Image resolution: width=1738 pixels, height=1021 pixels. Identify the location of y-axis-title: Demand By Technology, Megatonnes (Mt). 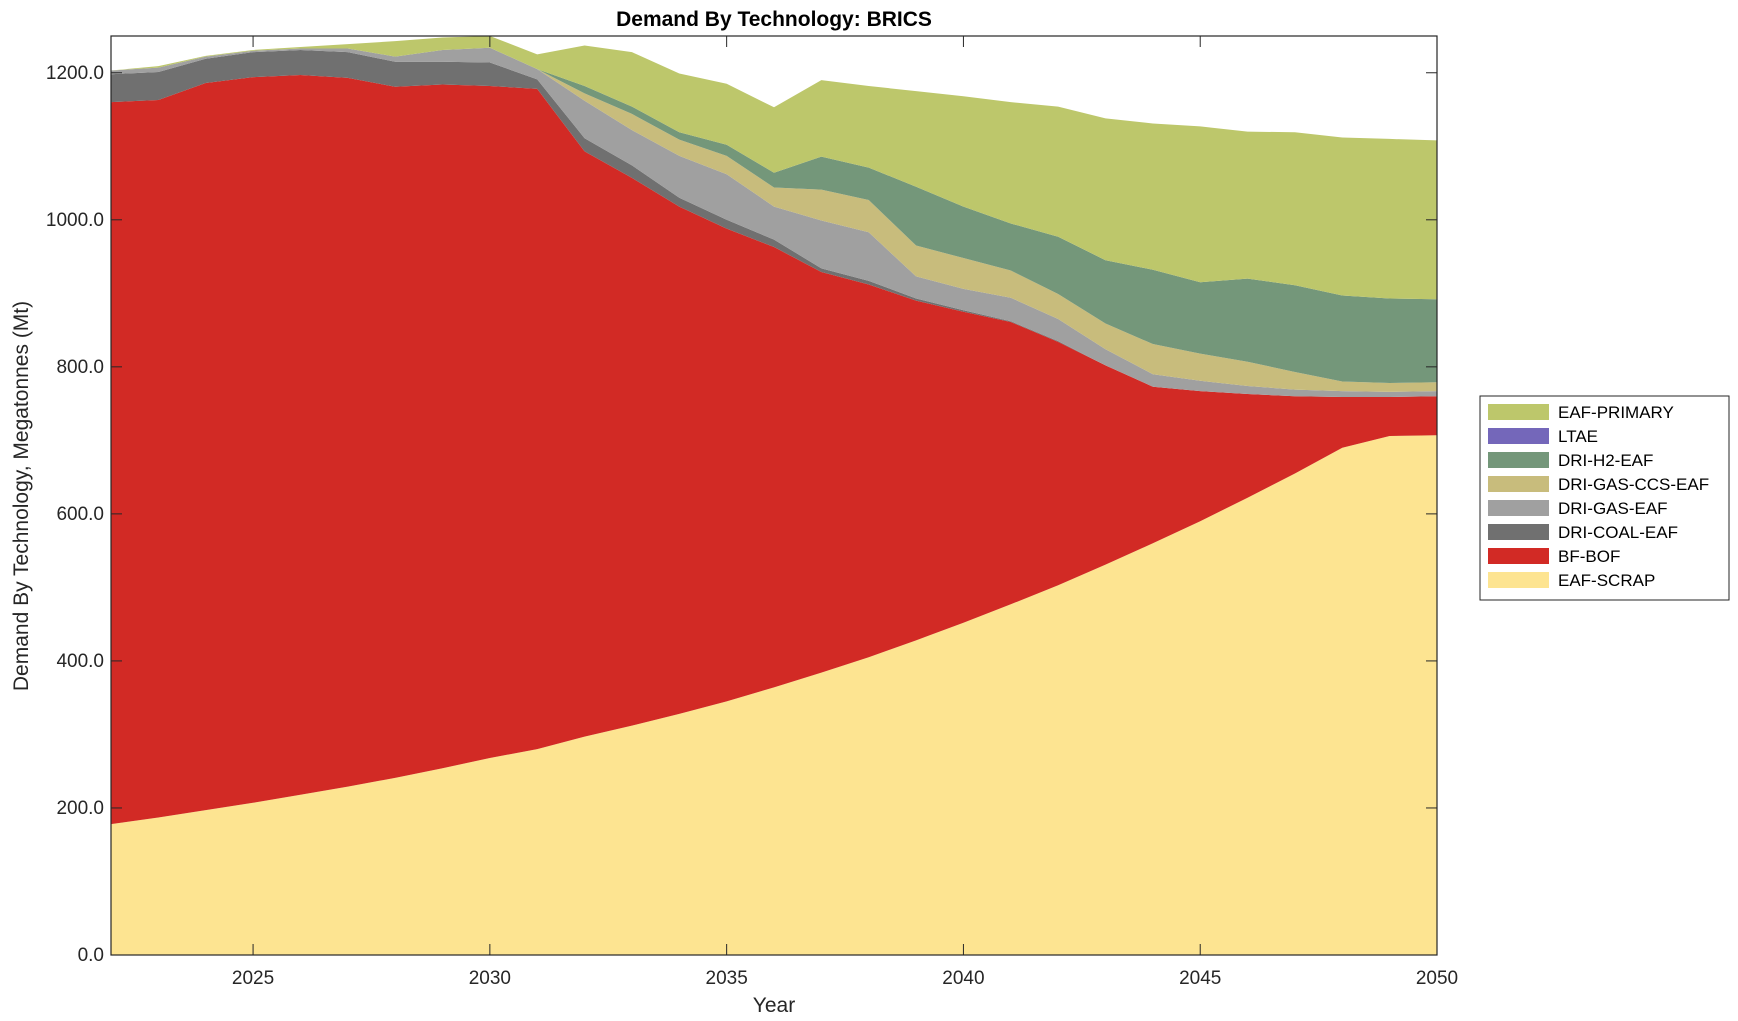
(21, 496).